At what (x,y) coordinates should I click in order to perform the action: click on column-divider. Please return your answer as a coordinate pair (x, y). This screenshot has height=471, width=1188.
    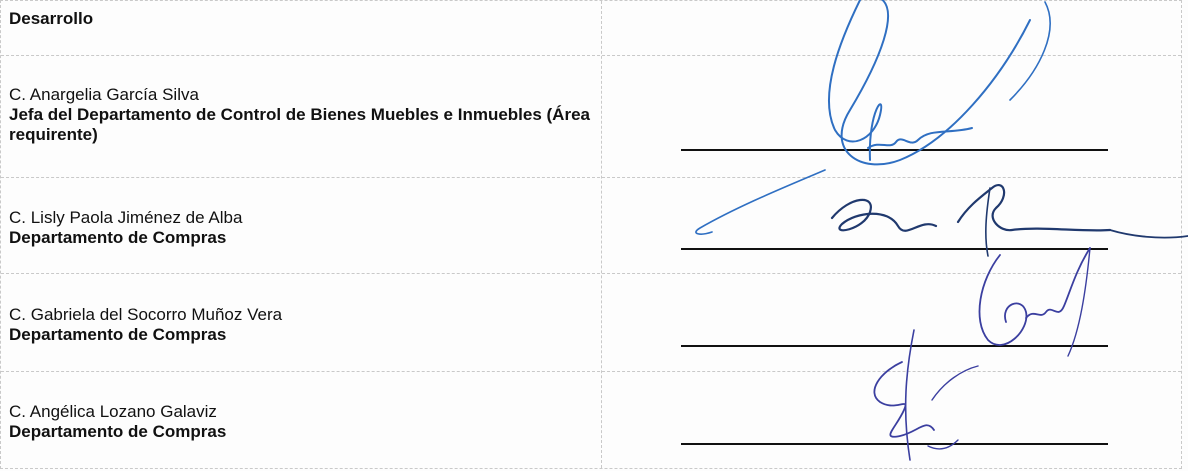
    Looking at the image, I should click on (601, 234).